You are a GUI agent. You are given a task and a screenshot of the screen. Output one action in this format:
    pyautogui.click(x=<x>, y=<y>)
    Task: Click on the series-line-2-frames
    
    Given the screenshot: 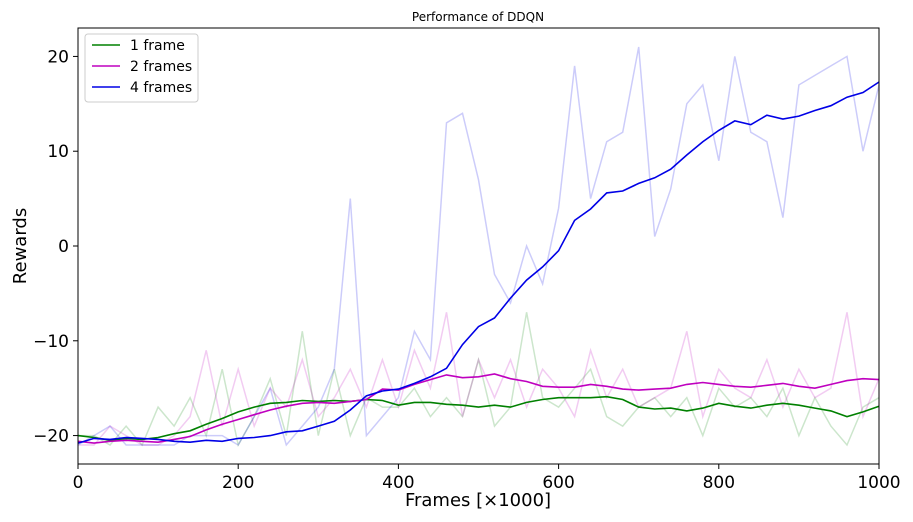 What is the action you would take?
    pyautogui.click(x=478, y=408)
    